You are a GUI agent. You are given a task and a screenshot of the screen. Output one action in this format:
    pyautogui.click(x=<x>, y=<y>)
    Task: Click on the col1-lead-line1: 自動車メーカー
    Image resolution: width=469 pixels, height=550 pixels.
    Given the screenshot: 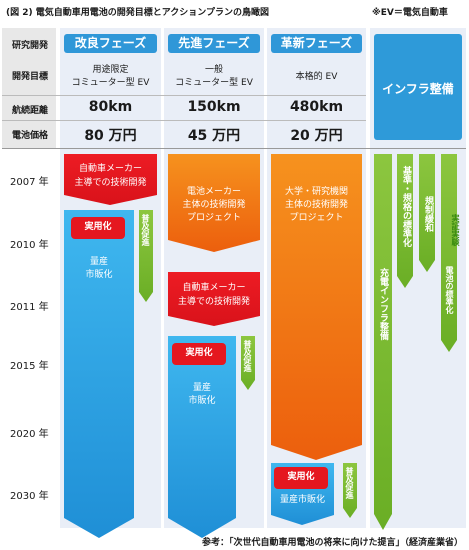 What is the action you would take?
    pyautogui.click(x=110, y=169)
    